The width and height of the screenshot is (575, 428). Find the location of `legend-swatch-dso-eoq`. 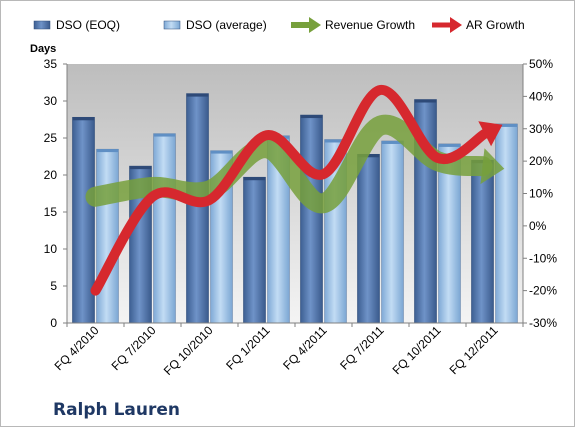

legend-swatch-dso-eoq is located at coordinates (42, 25).